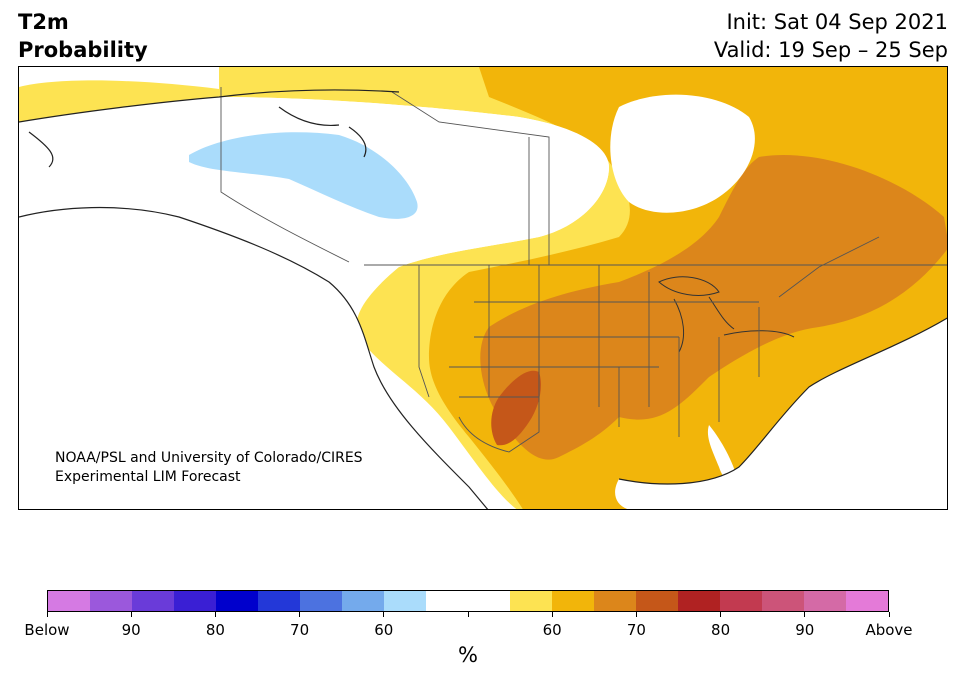 The height and width of the screenshot is (680, 959). Describe the element at coordinates (47, 630) in the screenshot. I see `colorbar-tick-label: Below` at that location.